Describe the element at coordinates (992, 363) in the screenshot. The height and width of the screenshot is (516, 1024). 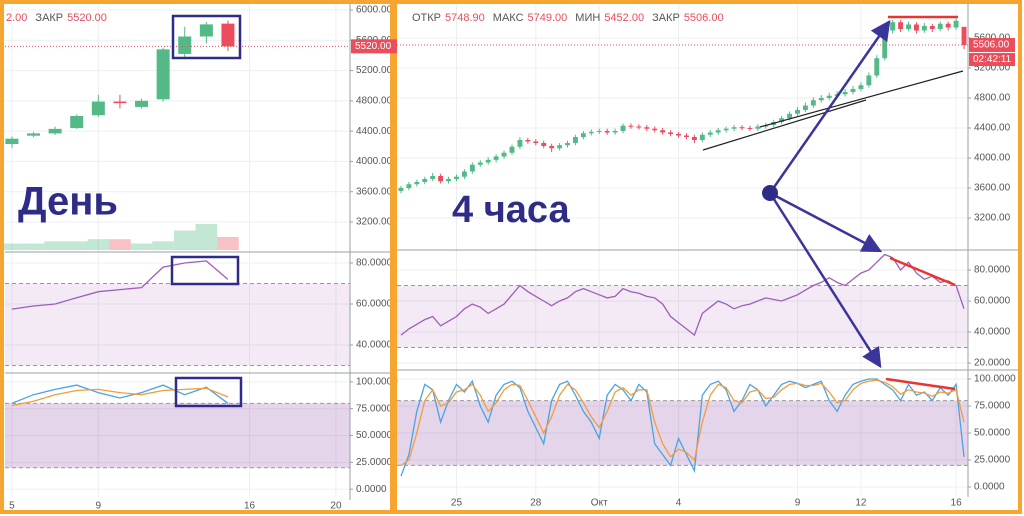
I see `y-tick-label: 20.0000` at that location.